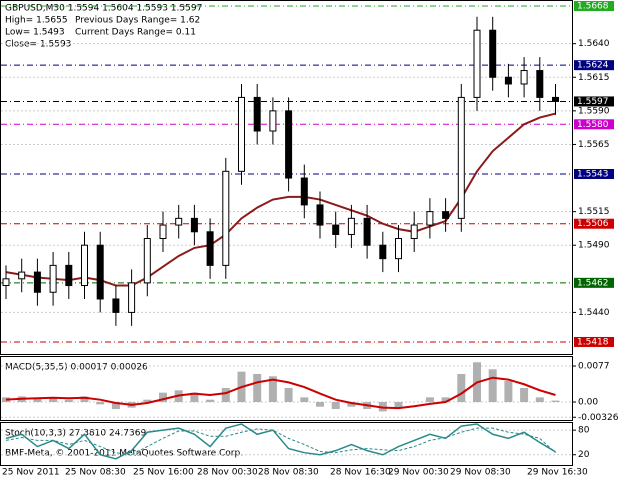  I want to click on x-tick-label: 29 Nov 00:30, so click(418, 473).